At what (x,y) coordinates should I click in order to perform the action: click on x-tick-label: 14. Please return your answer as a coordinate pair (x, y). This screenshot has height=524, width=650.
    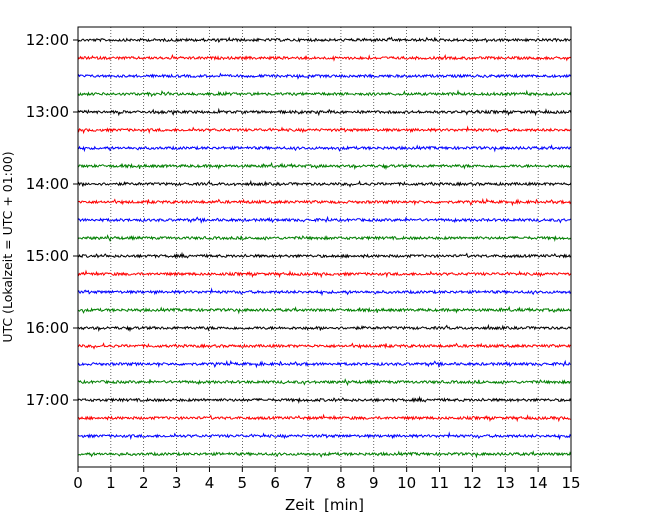
    Looking at the image, I should click on (538, 483).